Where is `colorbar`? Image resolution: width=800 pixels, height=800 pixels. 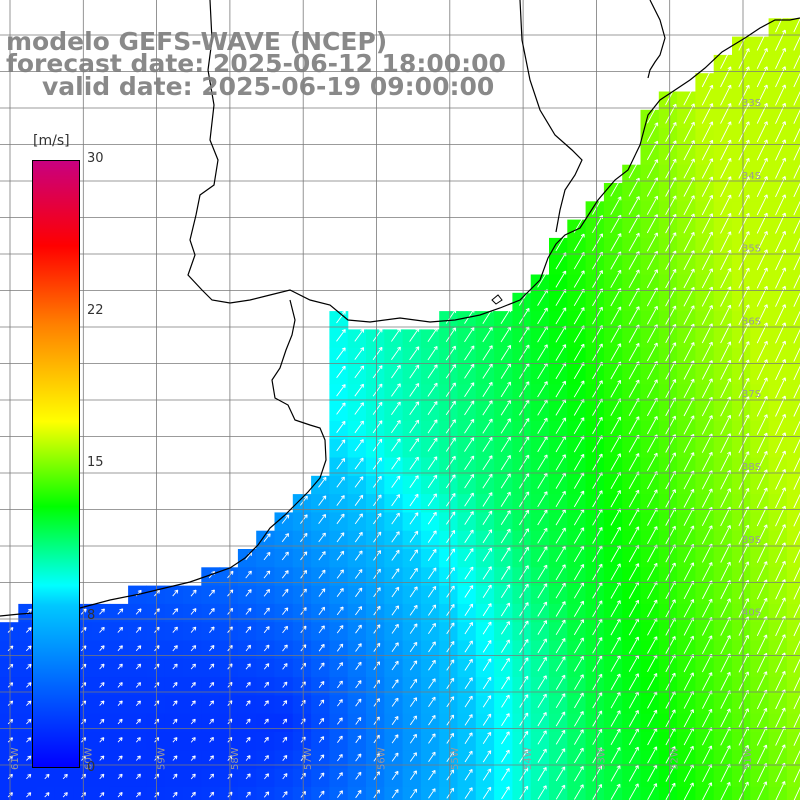 colorbar is located at coordinates (56, 464).